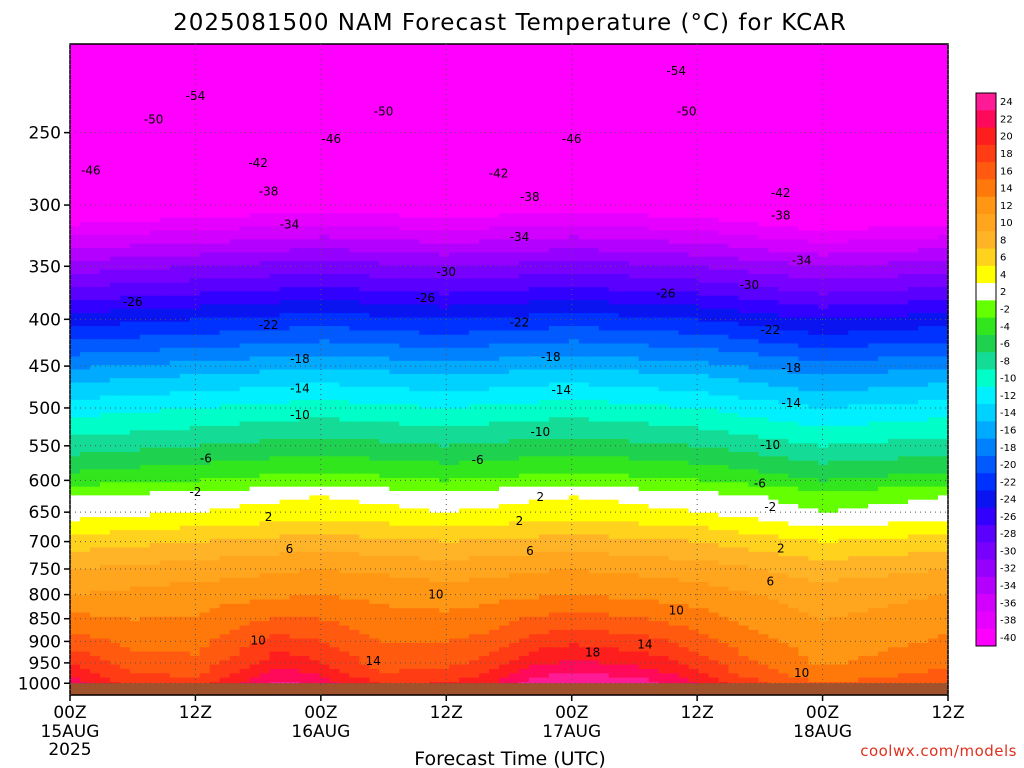  I want to click on colorbar-label: -22, so click(1008, 482).